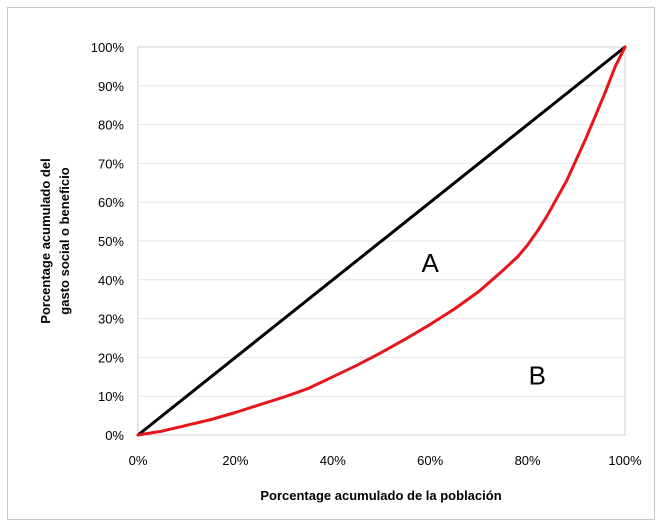  What do you see at coordinates (114, 435) in the screenshot?
I see `y-tick-label: 0%` at bounding box center [114, 435].